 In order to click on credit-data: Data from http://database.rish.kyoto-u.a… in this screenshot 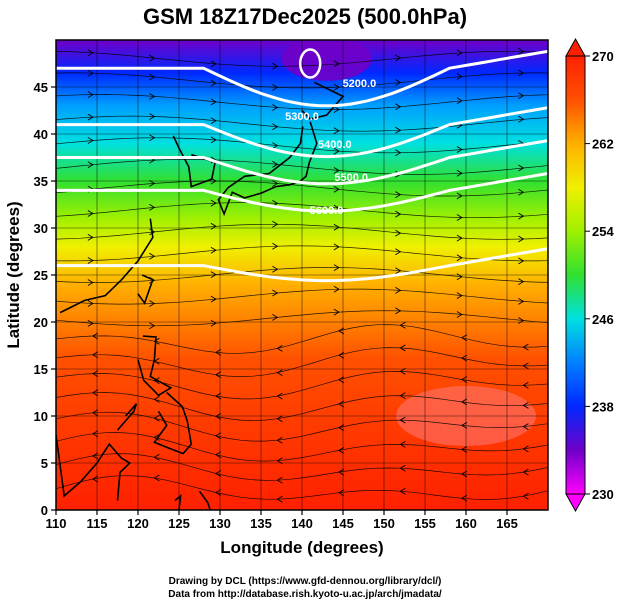, I will do `click(305, 594)`.